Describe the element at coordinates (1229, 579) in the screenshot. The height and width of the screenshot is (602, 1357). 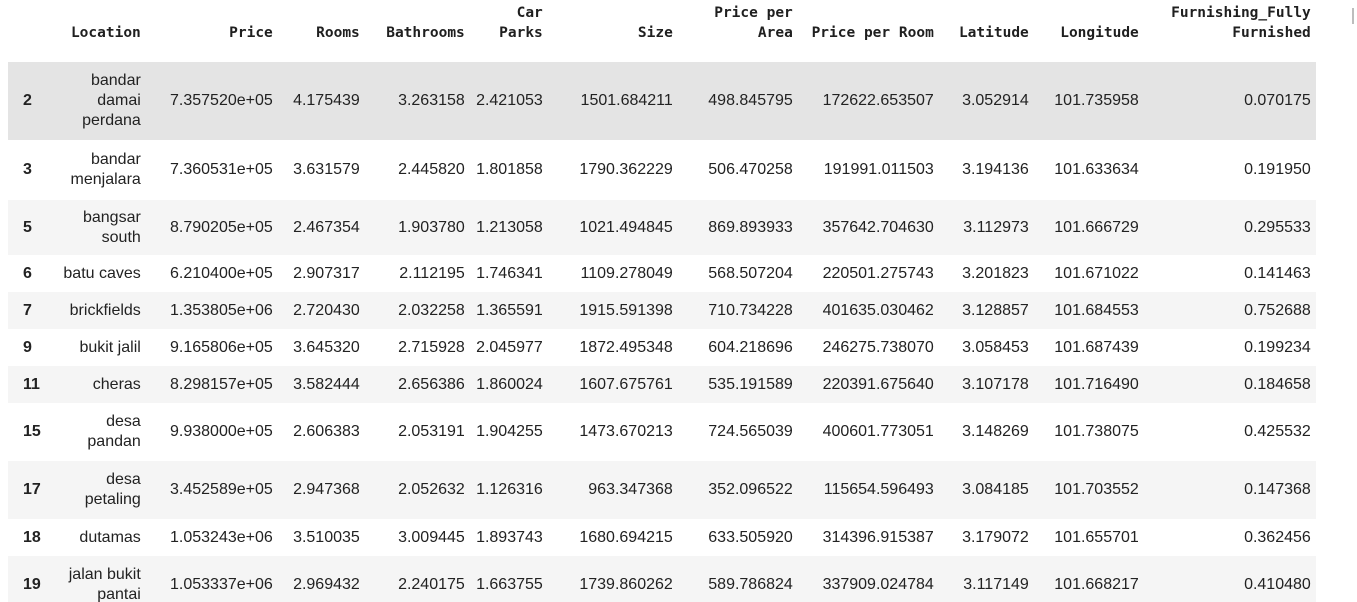
I see `cell-furnishing: 0.410480` at that location.